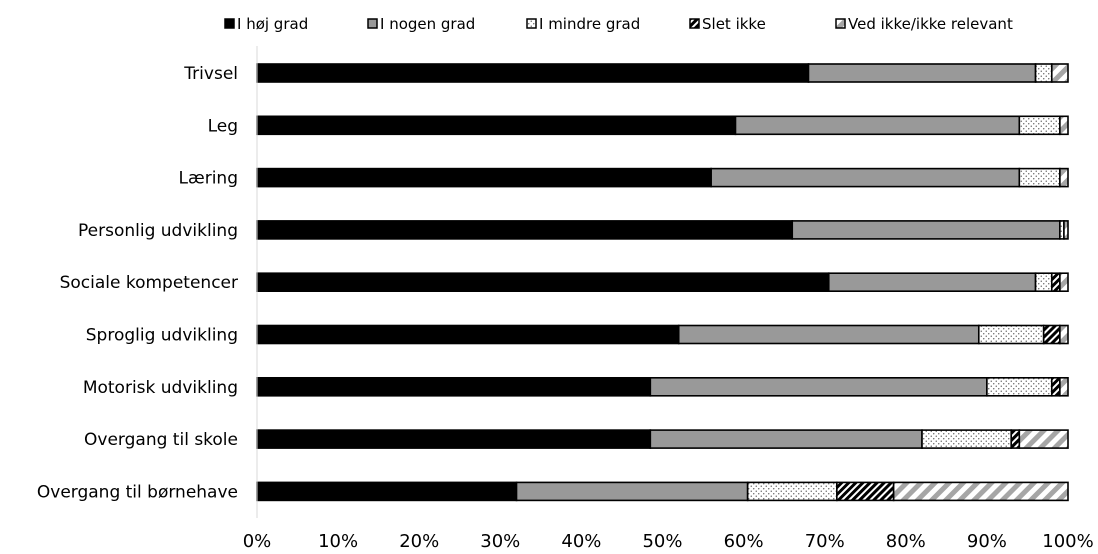 The image size is (1098, 554). Describe the element at coordinates (158, 231) in the screenshot. I see `category-label: Personlig udvikling` at that location.